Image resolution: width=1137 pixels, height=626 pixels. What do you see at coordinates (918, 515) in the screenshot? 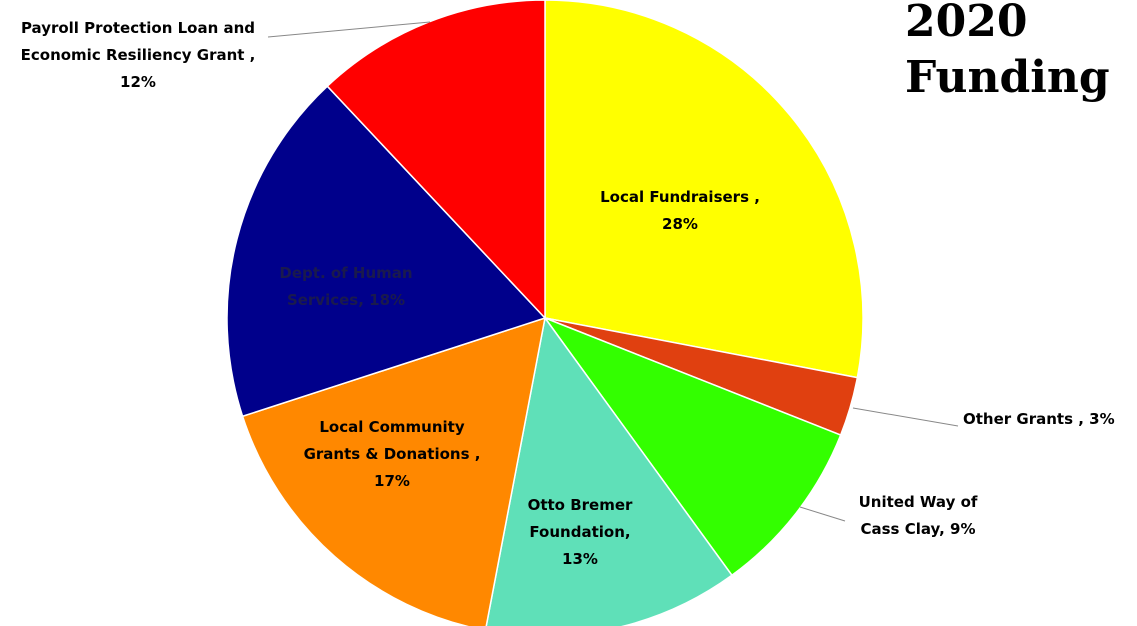
I see `slice-label-2: United Way of Cass Clay, 9%` at bounding box center [918, 515].